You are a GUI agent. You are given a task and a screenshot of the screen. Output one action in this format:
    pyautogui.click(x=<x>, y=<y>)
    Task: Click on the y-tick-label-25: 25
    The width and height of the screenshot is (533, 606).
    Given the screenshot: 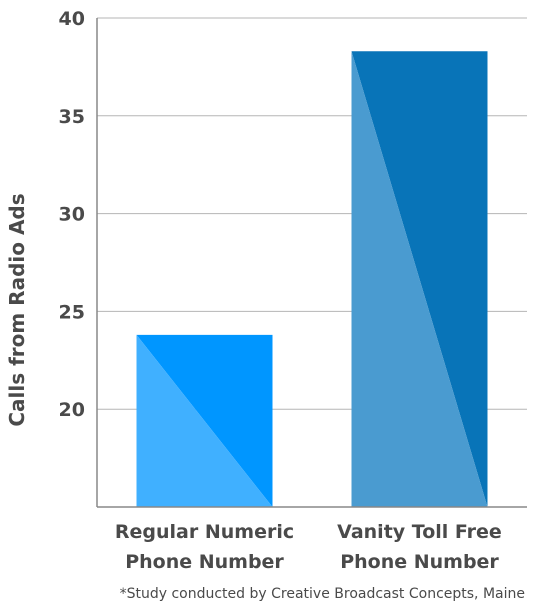 What is the action you would take?
    pyautogui.click(x=72, y=312)
    